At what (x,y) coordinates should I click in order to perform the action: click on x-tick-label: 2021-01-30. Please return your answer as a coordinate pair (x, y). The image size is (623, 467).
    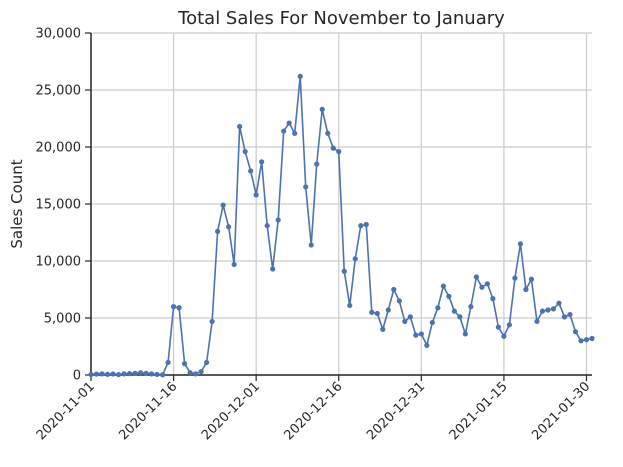
    Looking at the image, I should click on (561, 411).